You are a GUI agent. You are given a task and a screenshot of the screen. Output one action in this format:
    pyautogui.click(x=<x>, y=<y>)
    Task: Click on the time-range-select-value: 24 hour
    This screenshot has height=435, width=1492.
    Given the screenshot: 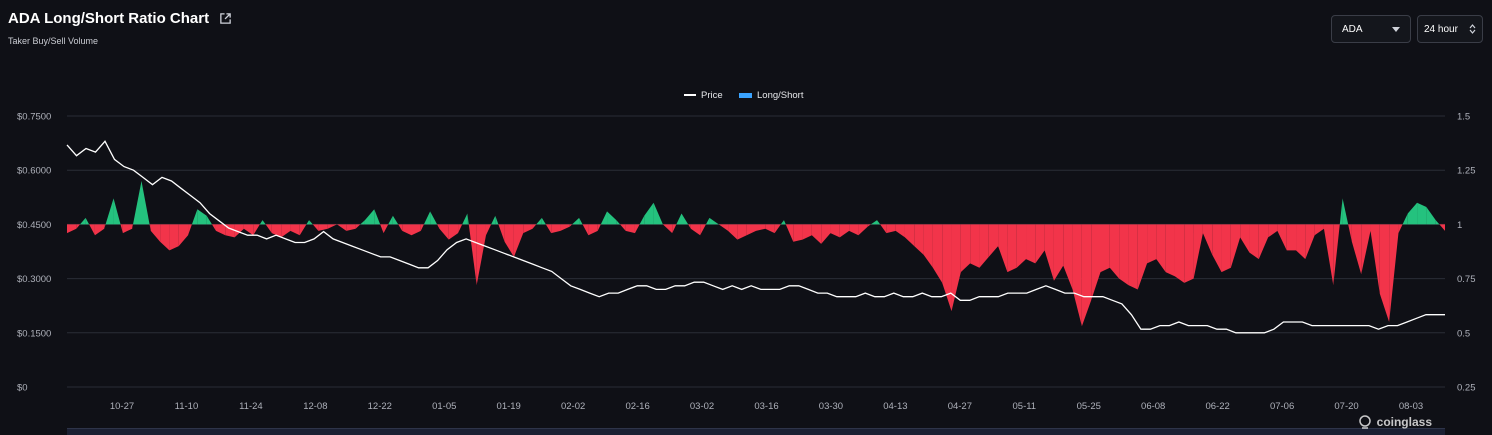 What is the action you would take?
    pyautogui.click(x=1441, y=29)
    